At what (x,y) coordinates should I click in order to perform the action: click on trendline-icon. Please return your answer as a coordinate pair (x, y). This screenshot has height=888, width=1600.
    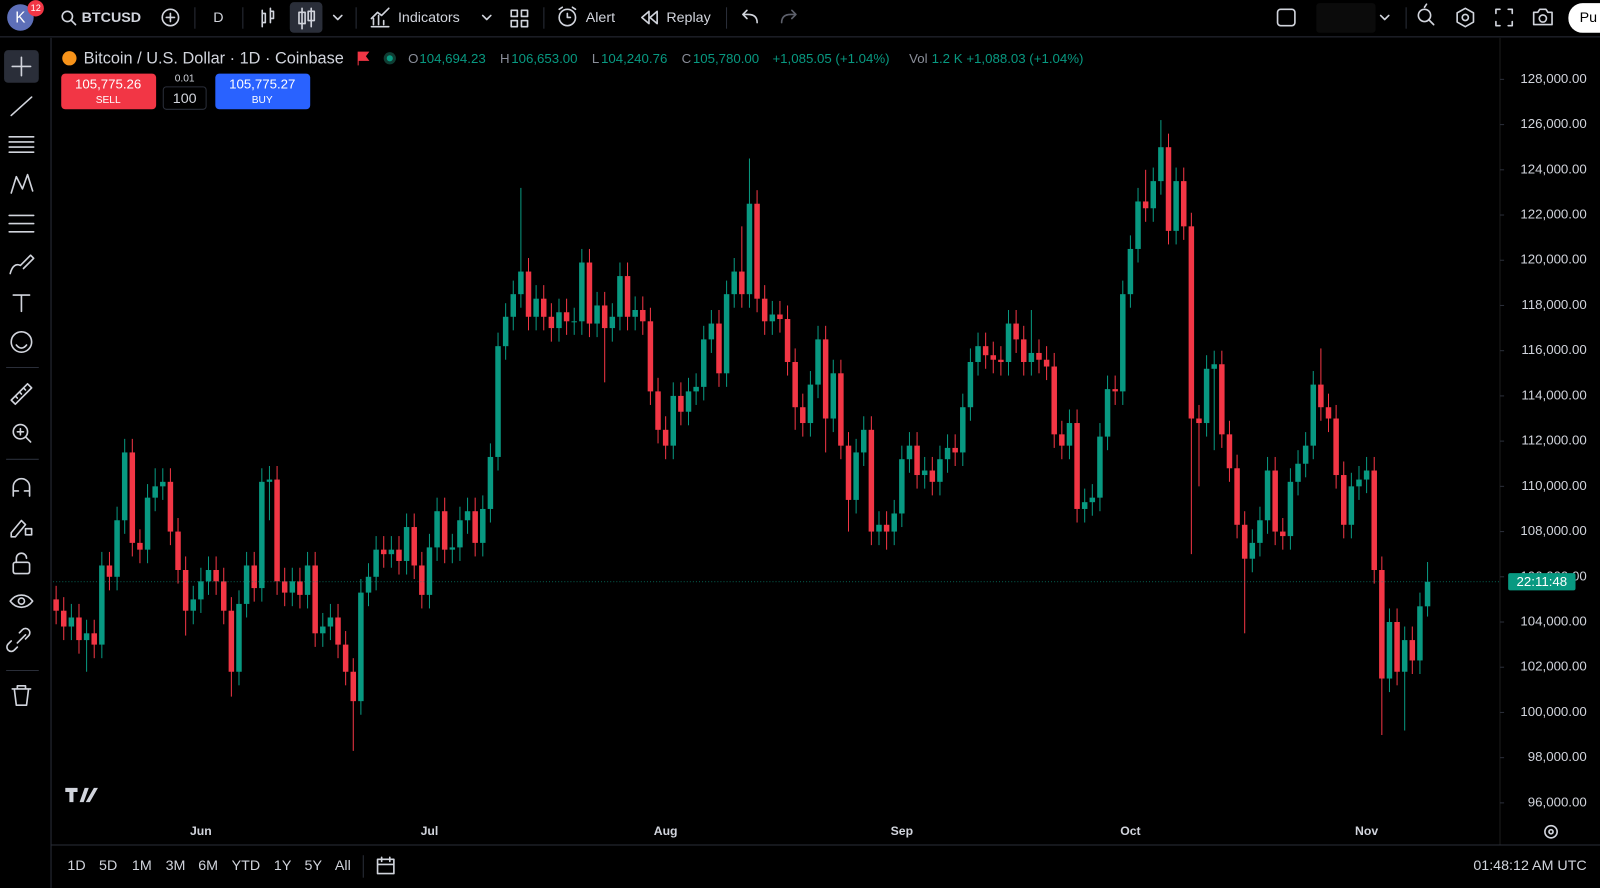
    Looking at the image, I should click on (21, 106).